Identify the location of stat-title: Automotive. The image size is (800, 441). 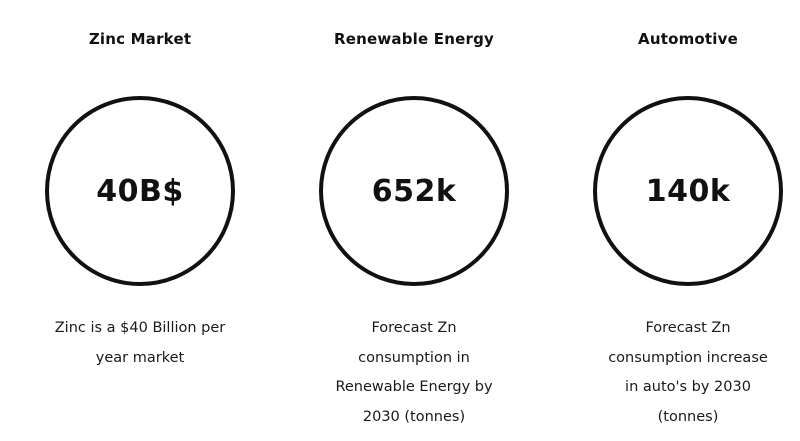
(688, 39).